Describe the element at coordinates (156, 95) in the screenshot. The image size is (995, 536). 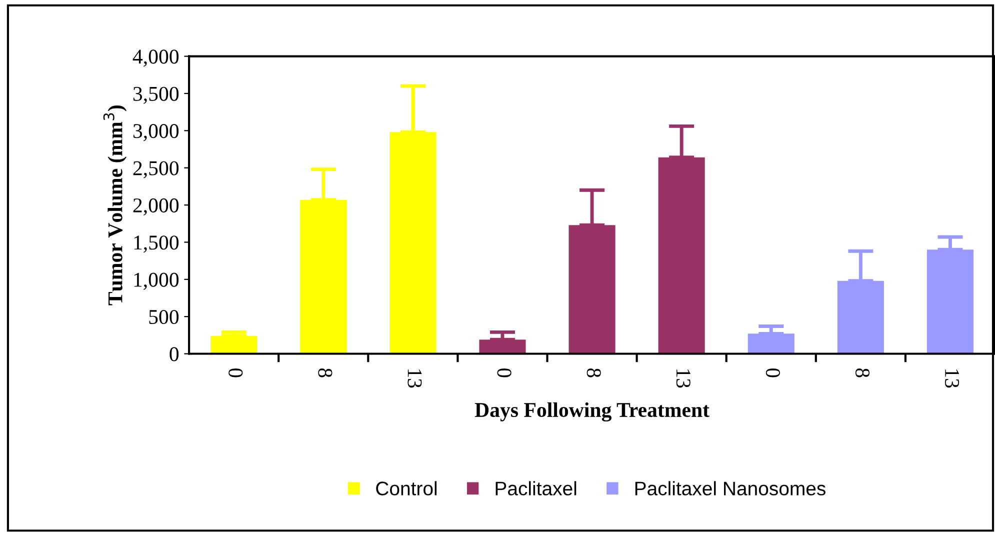
I see `y-tick-label: 3,500` at that location.